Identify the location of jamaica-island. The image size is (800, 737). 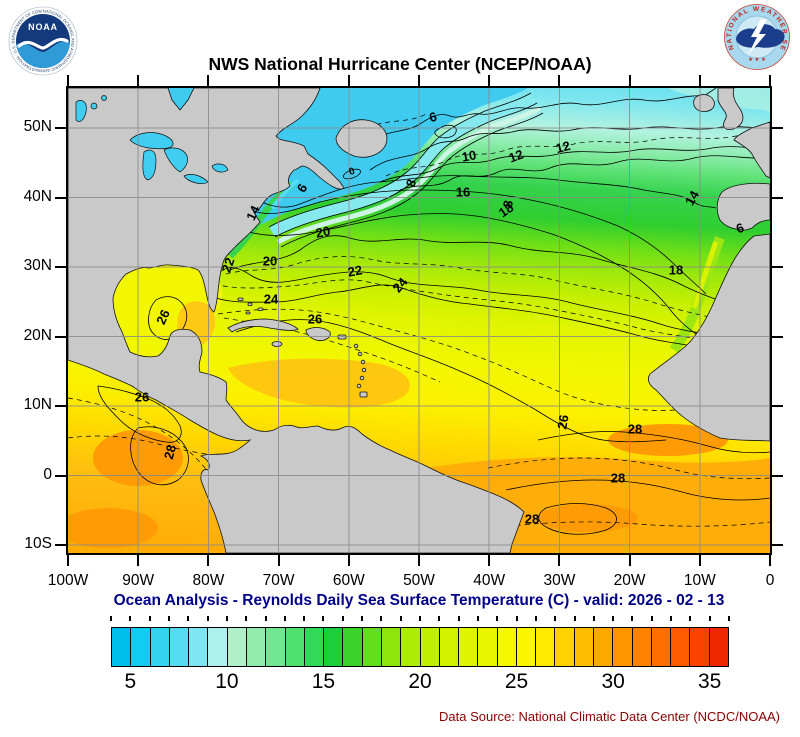
(277, 344).